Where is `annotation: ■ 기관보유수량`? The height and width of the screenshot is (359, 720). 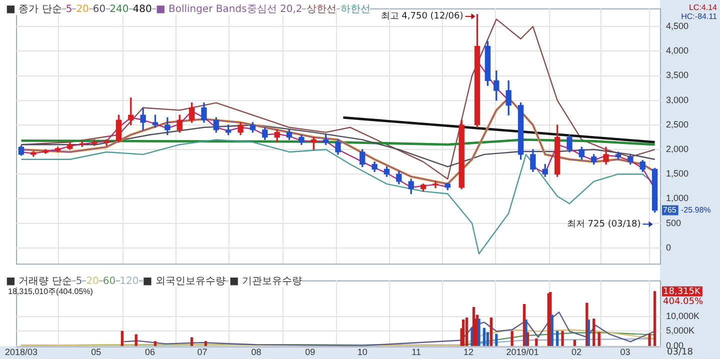 annotation: ■ 기관보유수량 is located at coordinates (265, 281).